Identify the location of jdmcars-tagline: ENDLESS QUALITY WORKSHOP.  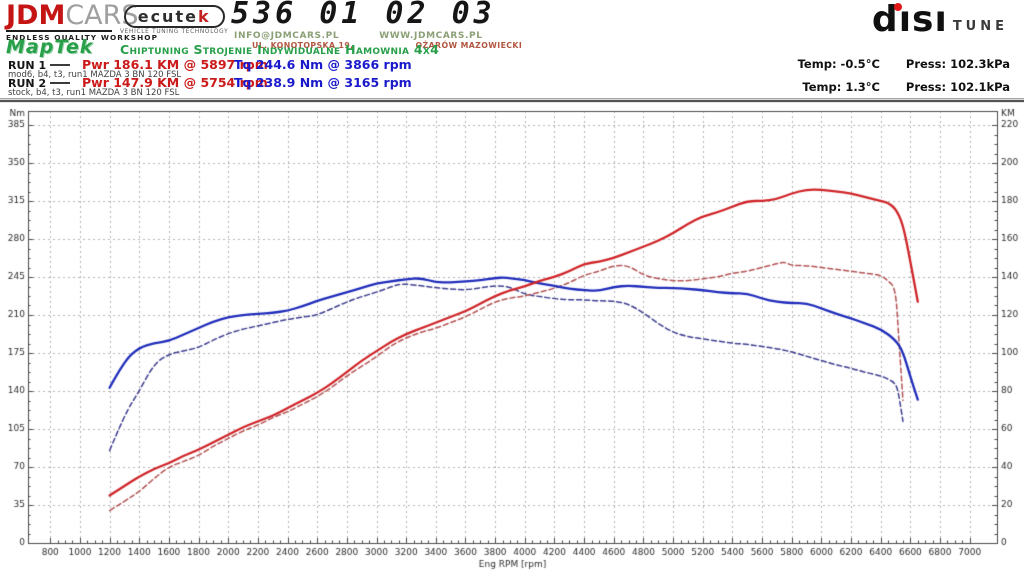
(81, 36).